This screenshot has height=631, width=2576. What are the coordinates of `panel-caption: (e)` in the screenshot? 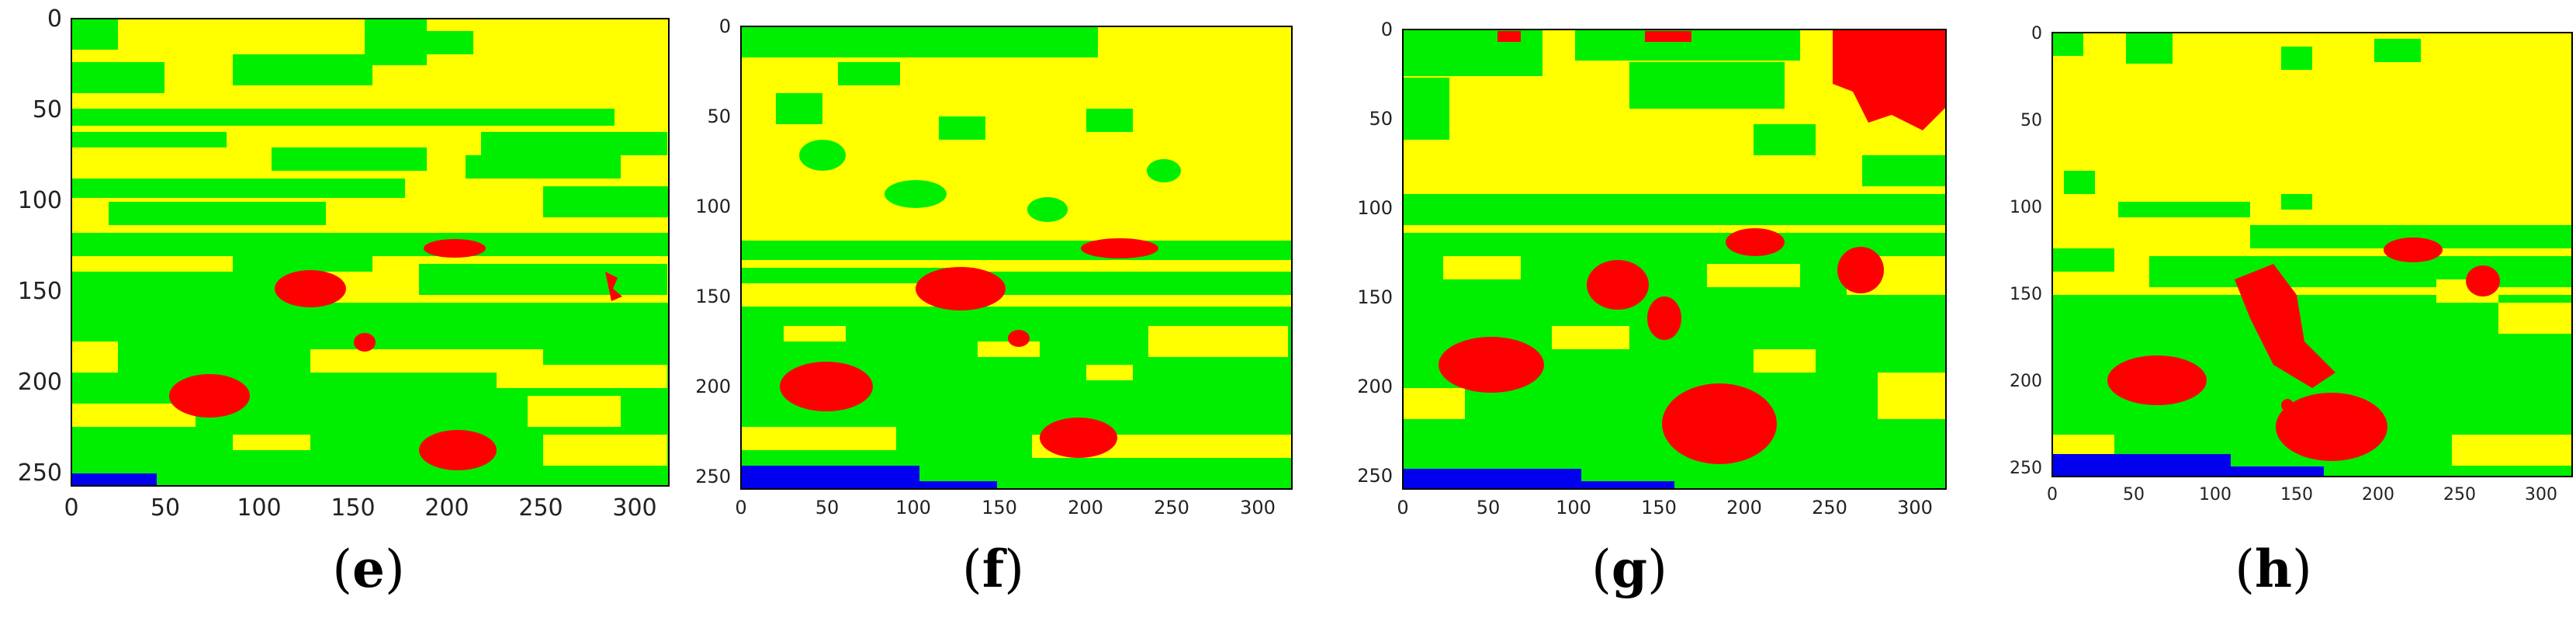 It's located at (368, 569).